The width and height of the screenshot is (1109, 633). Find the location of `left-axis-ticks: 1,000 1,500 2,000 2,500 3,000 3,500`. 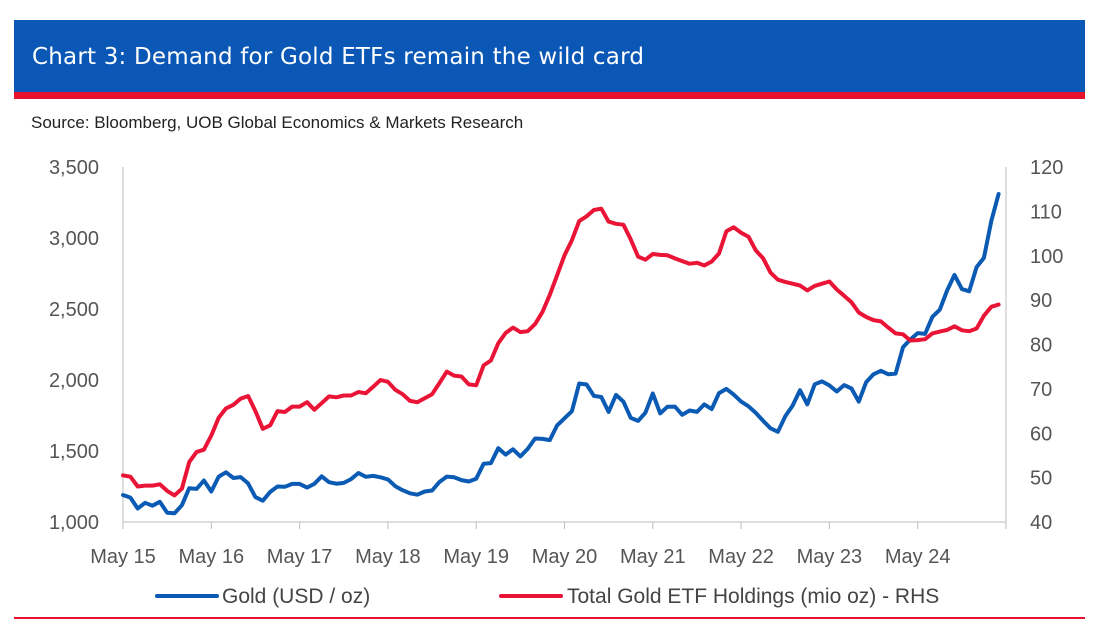

left-axis-ticks: 1,000 1,500 2,000 2,500 3,000 3,500 is located at coordinates (74, 345).